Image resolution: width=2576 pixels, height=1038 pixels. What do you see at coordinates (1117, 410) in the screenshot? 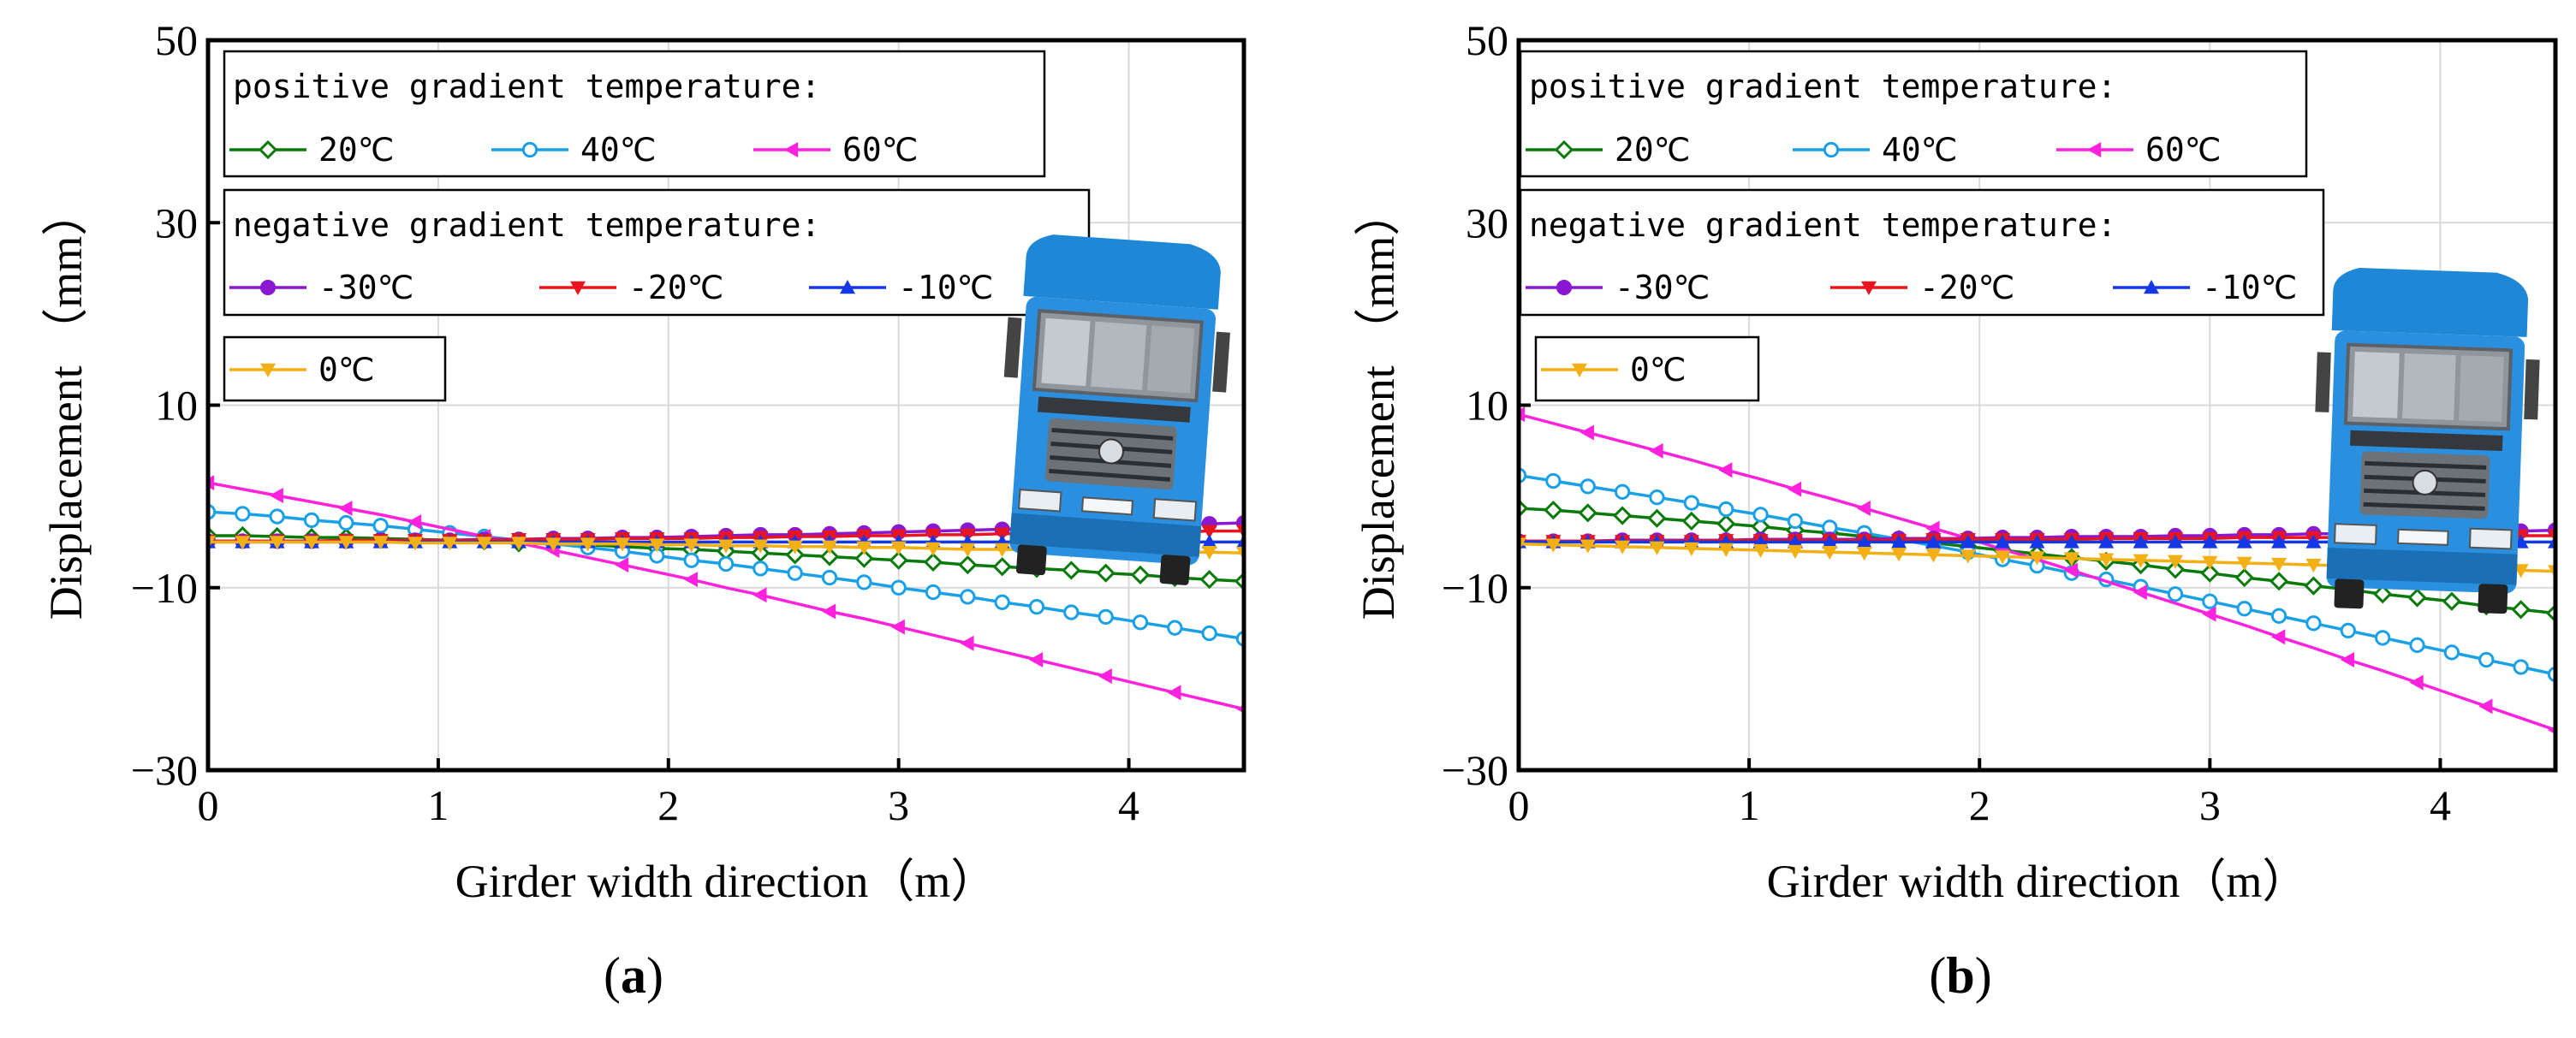
I see `truck-illustration` at bounding box center [1117, 410].